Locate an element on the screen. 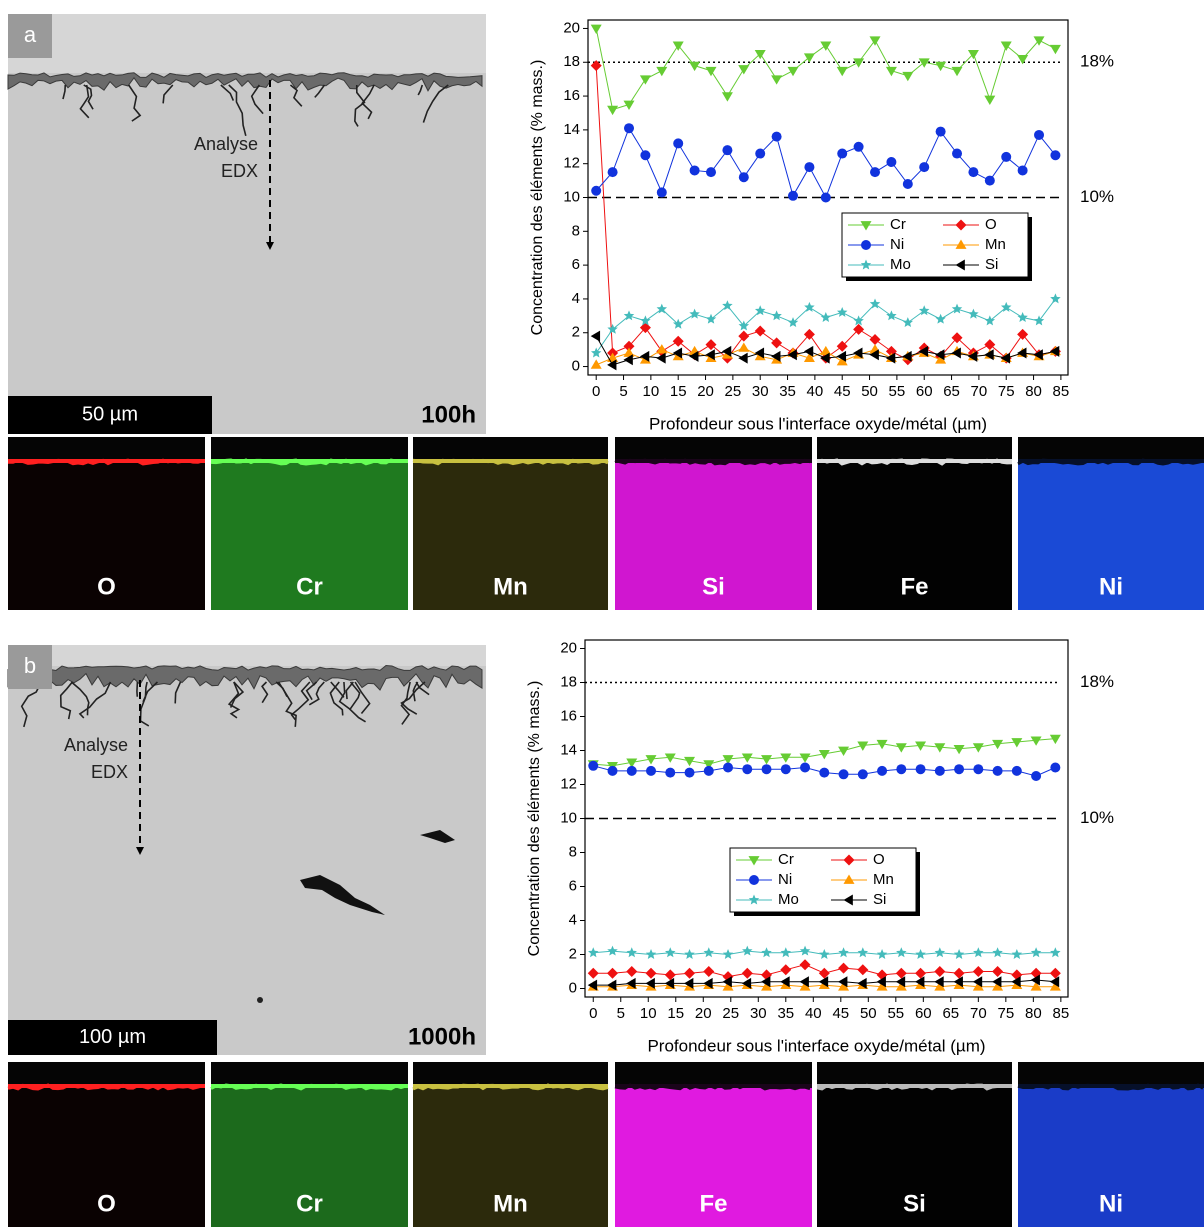 This screenshot has height=1227, width=1204. legend-label: O is located at coordinates (879, 859).